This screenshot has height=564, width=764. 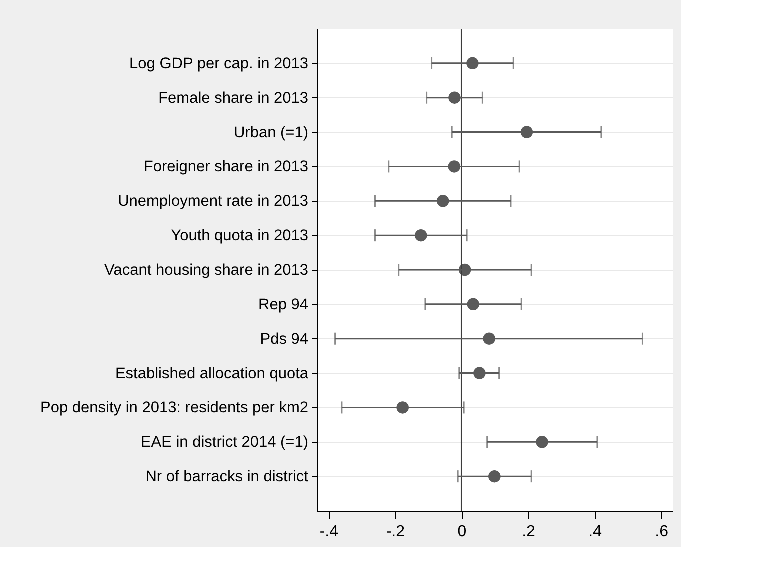 What do you see at coordinates (662, 532) in the screenshot?
I see `x-tick-label: .6` at bounding box center [662, 532].